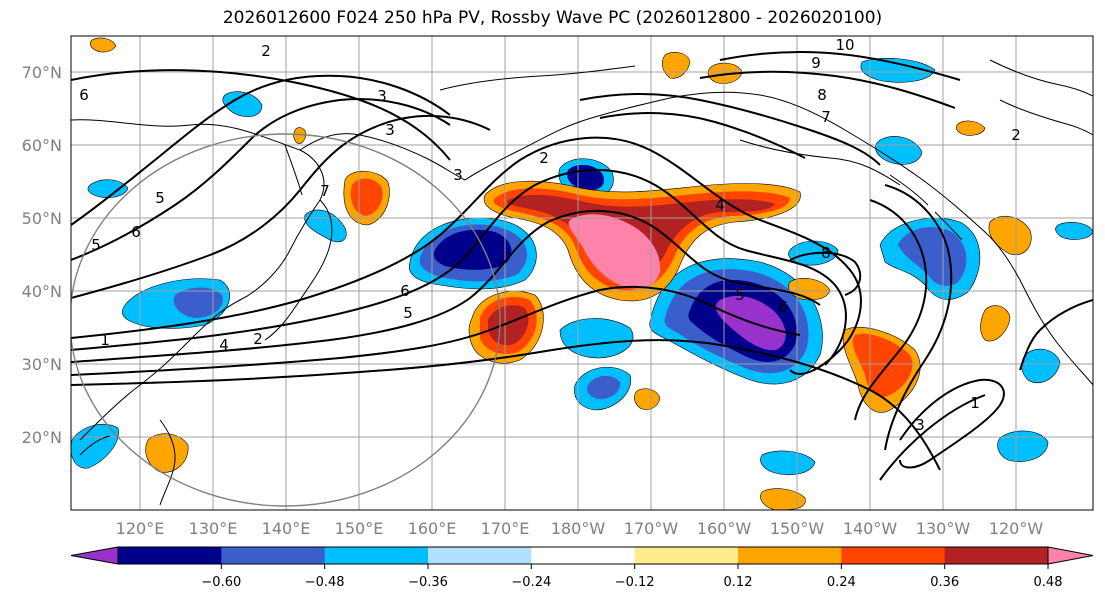 The image size is (1105, 604). I want to click on colorbar-tick-label: −0.24, so click(531, 582).